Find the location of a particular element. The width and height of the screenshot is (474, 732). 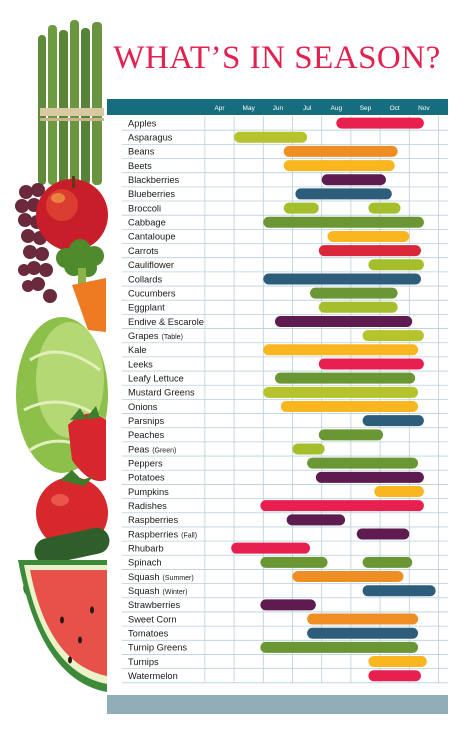

produce-label: Carrots is located at coordinates (143, 251).